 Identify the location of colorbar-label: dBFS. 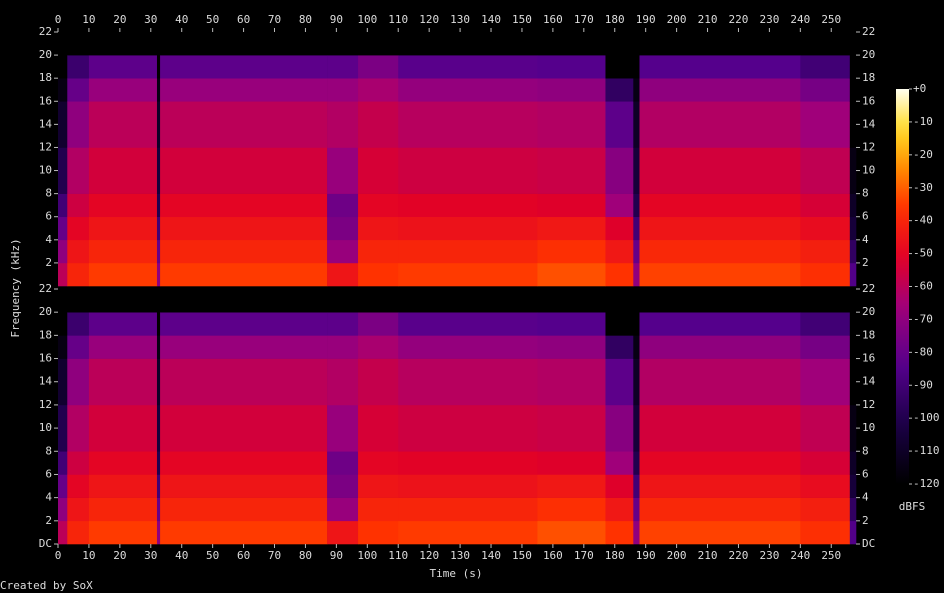
(912, 506).